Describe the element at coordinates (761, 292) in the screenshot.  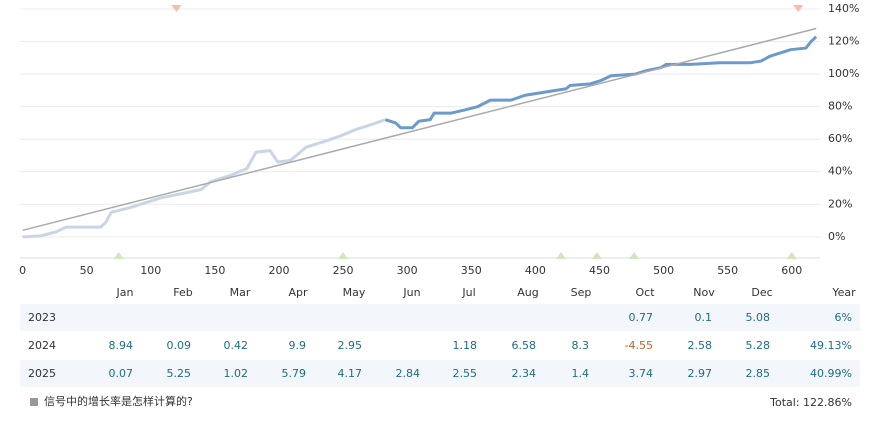
I see `column-header: Dec` at that location.